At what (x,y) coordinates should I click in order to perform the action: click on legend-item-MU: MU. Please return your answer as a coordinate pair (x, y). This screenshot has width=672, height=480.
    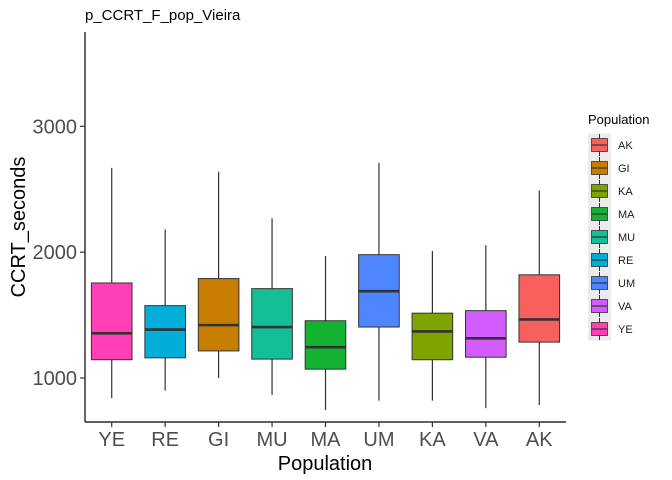
    Looking at the image, I should click on (611, 237).